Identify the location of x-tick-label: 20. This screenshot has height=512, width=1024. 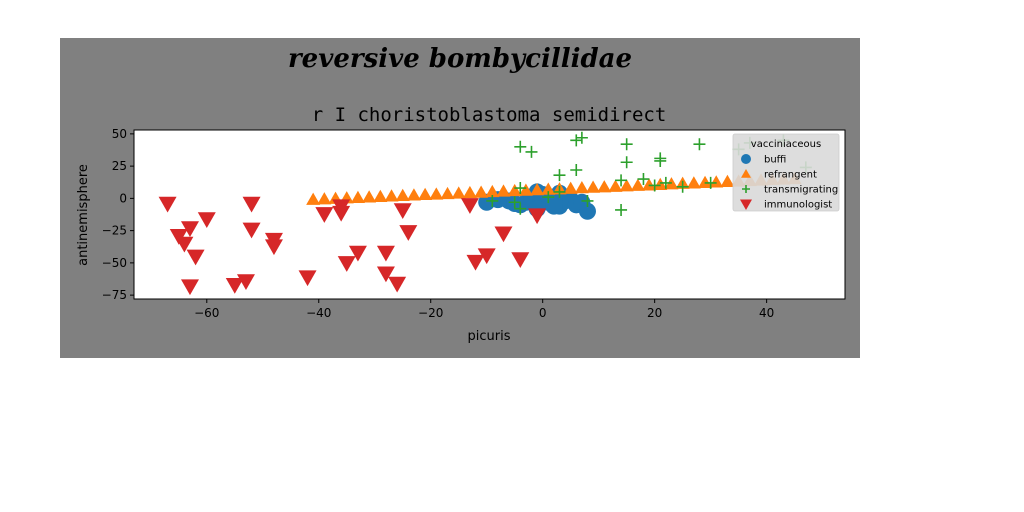
(654, 313).